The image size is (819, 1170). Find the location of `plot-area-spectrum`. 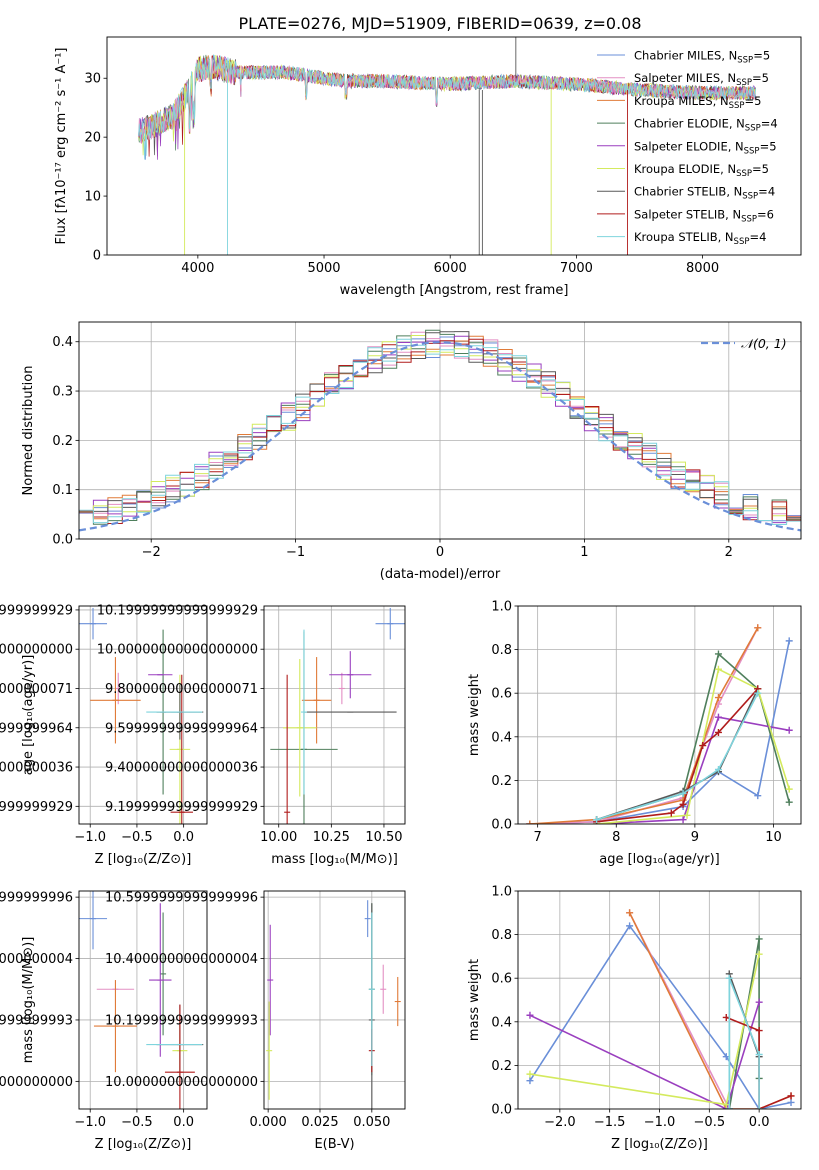

plot-area-spectrum is located at coordinates (447, 146).